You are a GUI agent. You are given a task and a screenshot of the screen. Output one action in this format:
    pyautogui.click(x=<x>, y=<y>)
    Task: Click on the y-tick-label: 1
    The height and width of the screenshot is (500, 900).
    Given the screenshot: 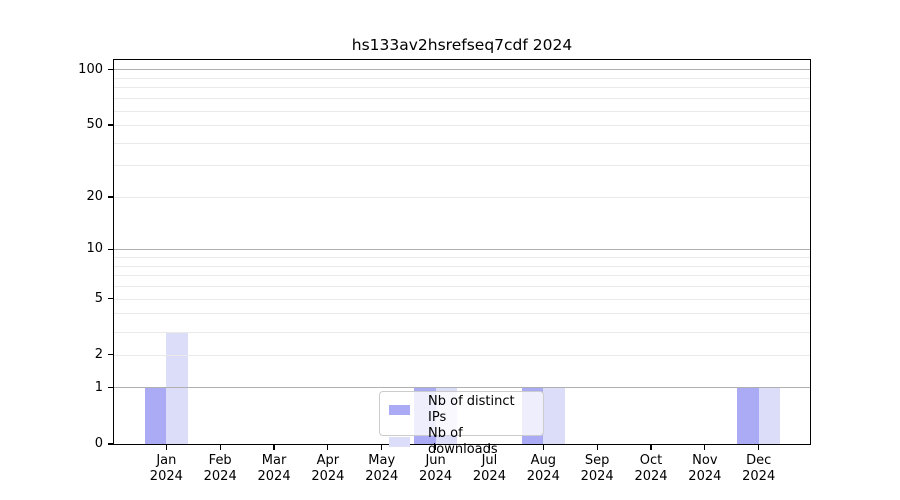 What is the action you would take?
    pyautogui.click(x=98, y=387)
    